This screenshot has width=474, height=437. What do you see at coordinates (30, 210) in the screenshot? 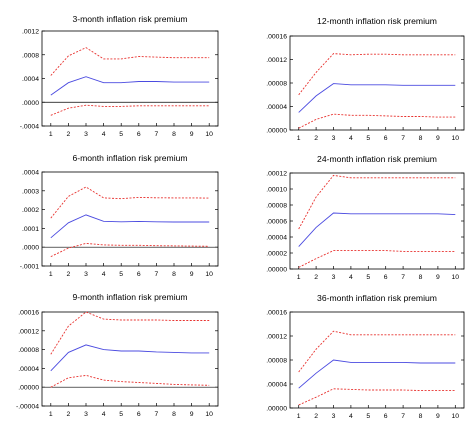
I see `y-tick-label: .0002` at bounding box center [30, 210].